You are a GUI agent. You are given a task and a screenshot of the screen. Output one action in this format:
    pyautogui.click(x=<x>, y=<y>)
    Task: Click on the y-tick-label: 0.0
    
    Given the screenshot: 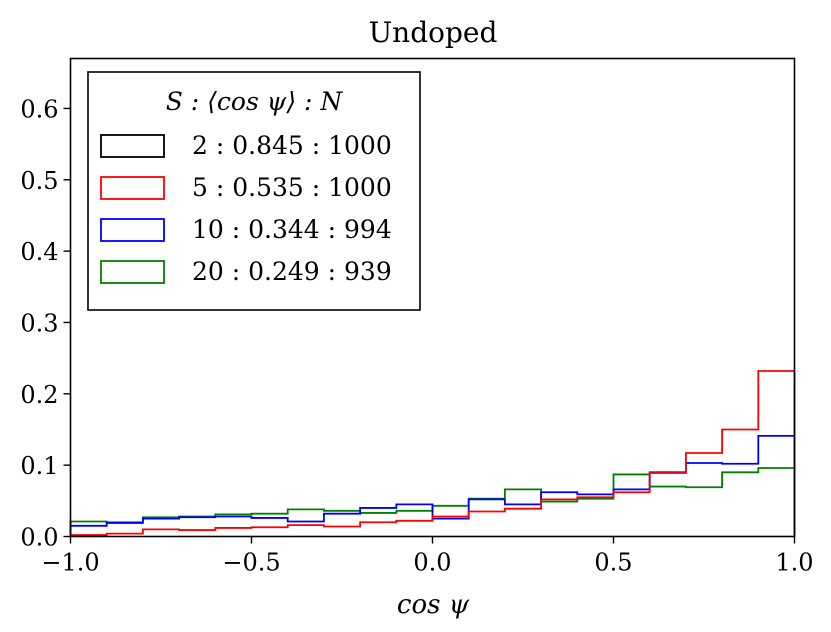 What is the action you would take?
    pyautogui.click(x=39, y=538)
    